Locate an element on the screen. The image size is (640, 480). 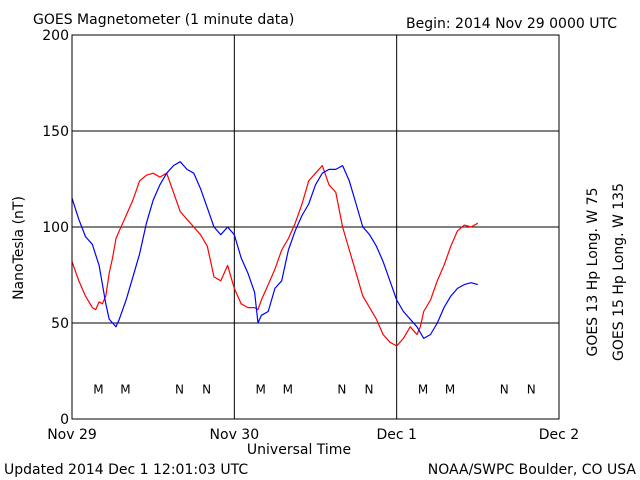
x-tick-label: Dec 1 is located at coordinates (396, 435).